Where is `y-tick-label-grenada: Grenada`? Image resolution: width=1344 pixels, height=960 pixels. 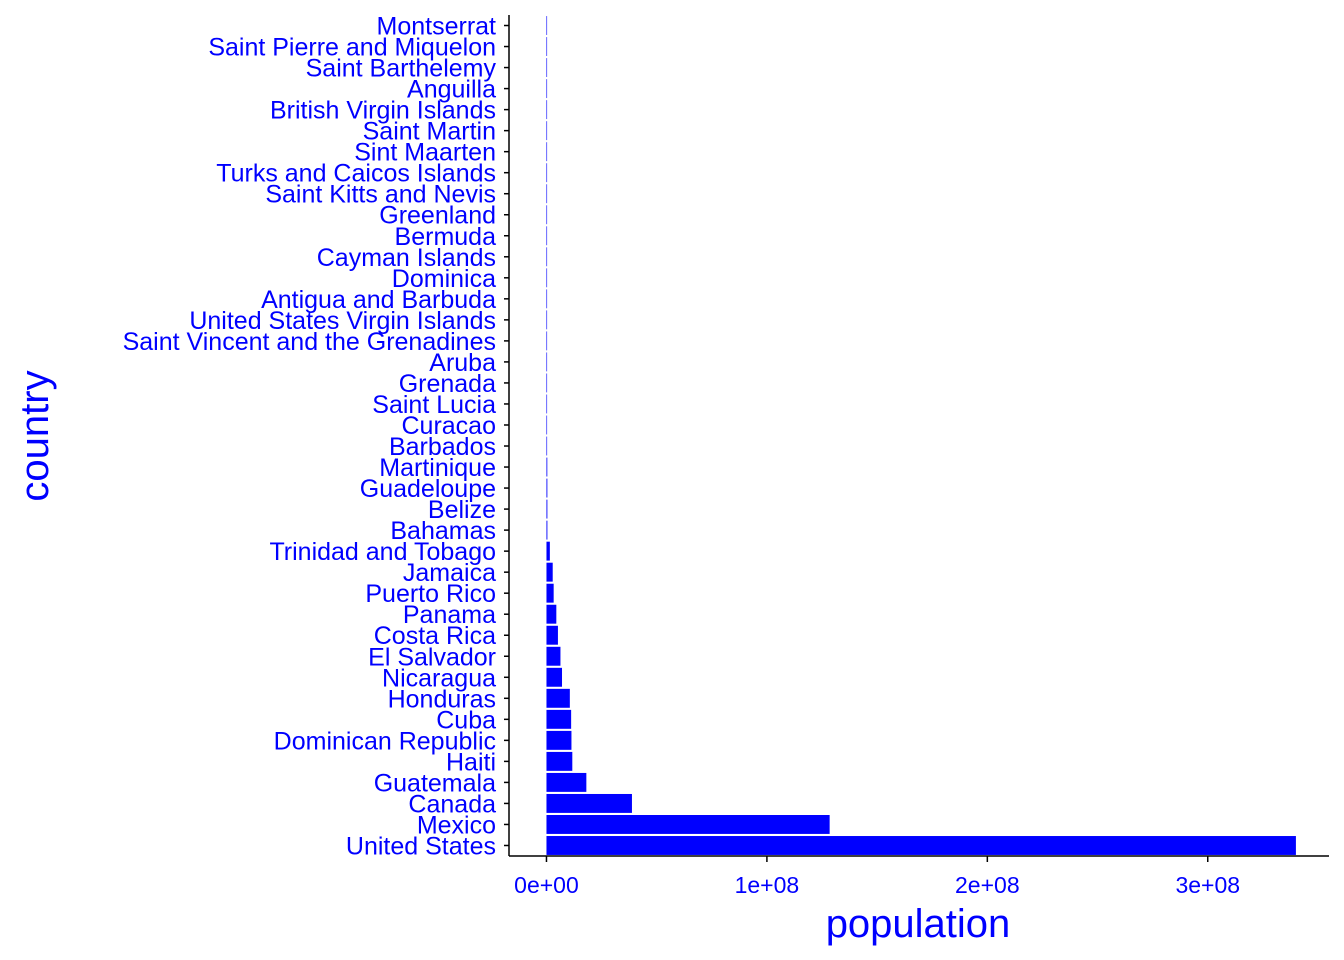 y-tick-label-grenada: Grenada is located at coordinates (447, 384).